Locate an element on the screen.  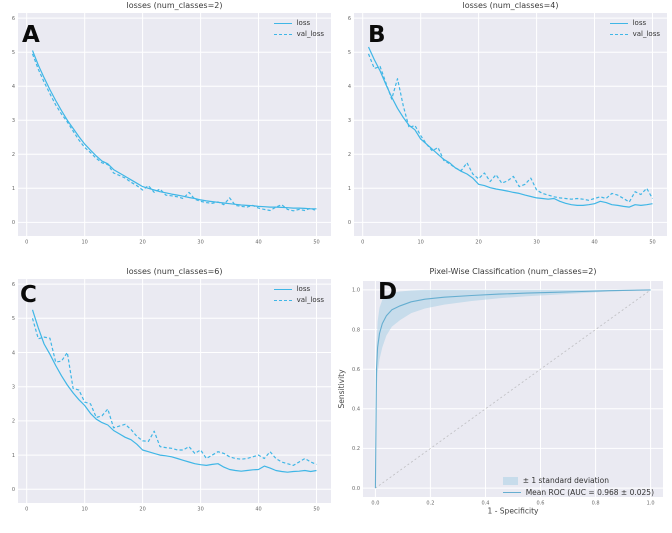
panel-letter-d: D is located at coordinates (388, 292).